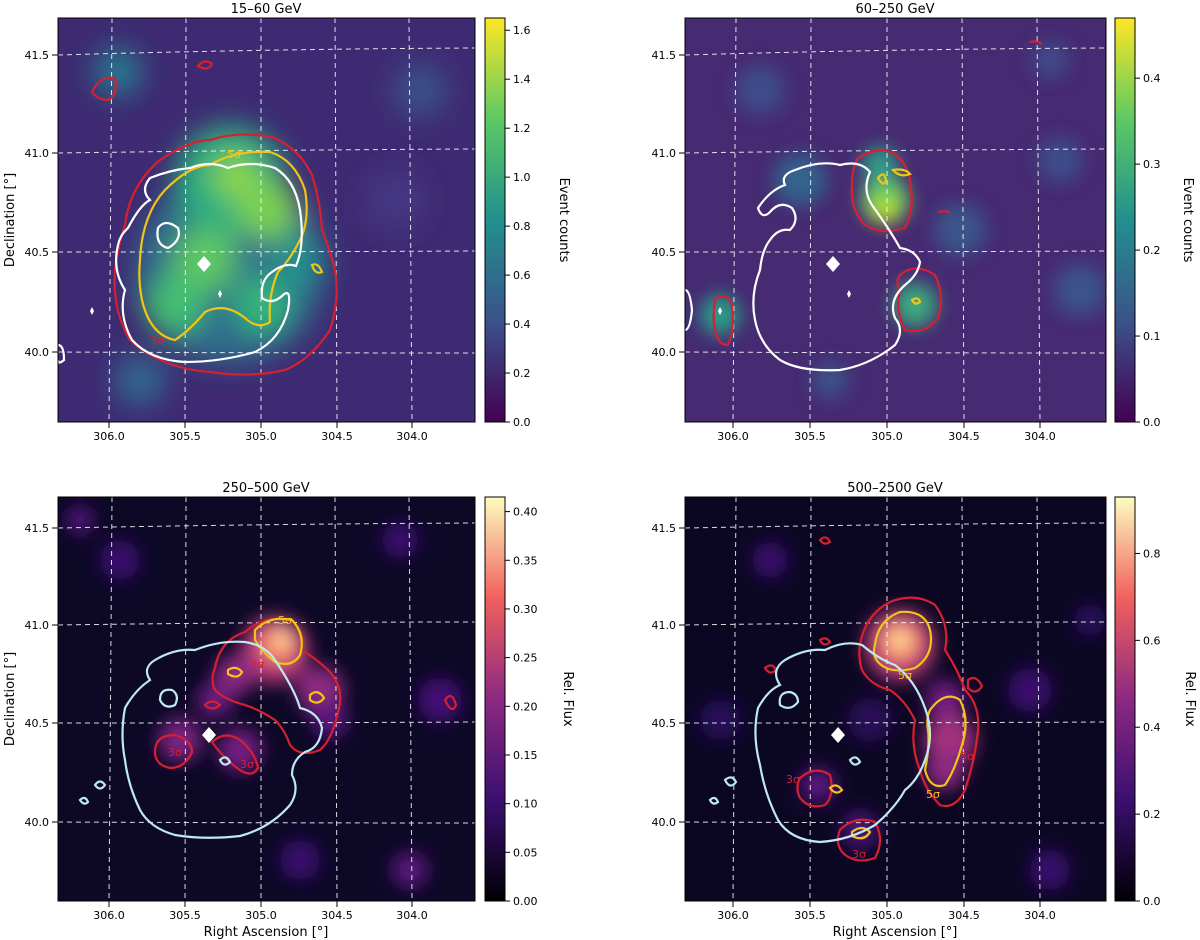  I want to click on colorbar-tick-label: 0.10, so click(525, 804).